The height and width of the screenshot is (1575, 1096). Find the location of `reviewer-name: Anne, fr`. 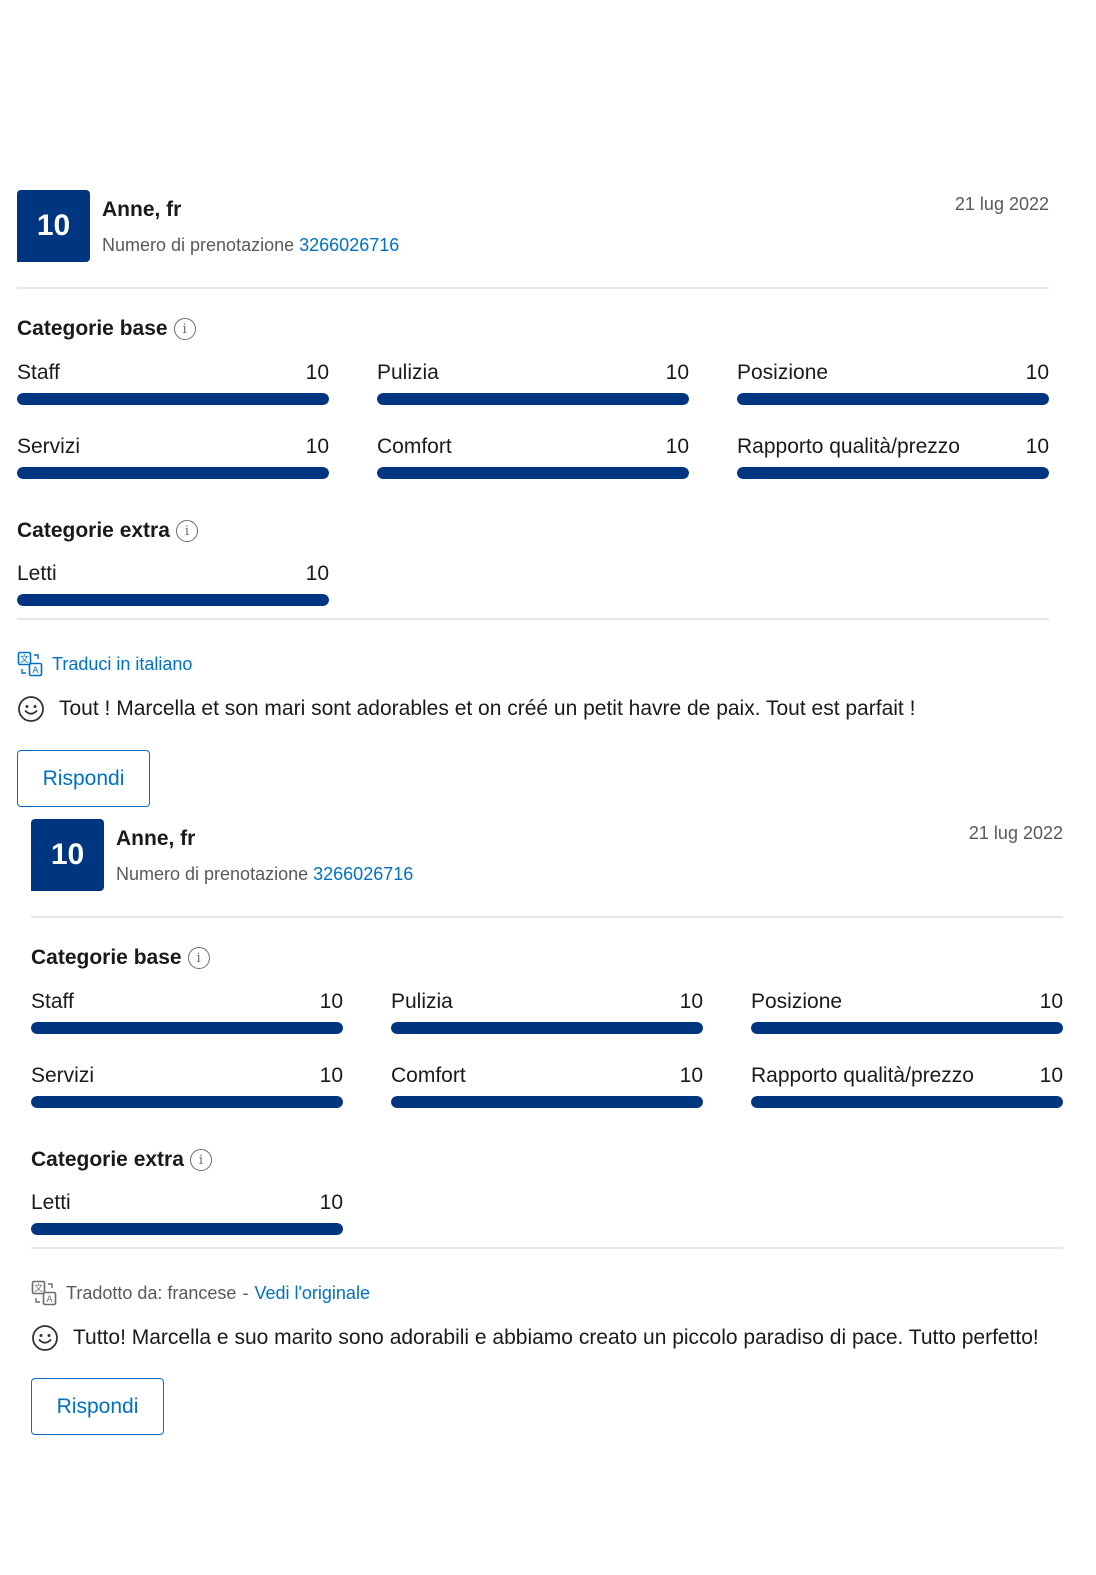

reviewer-name: Anne, fr is located at coordinates (142, 209).